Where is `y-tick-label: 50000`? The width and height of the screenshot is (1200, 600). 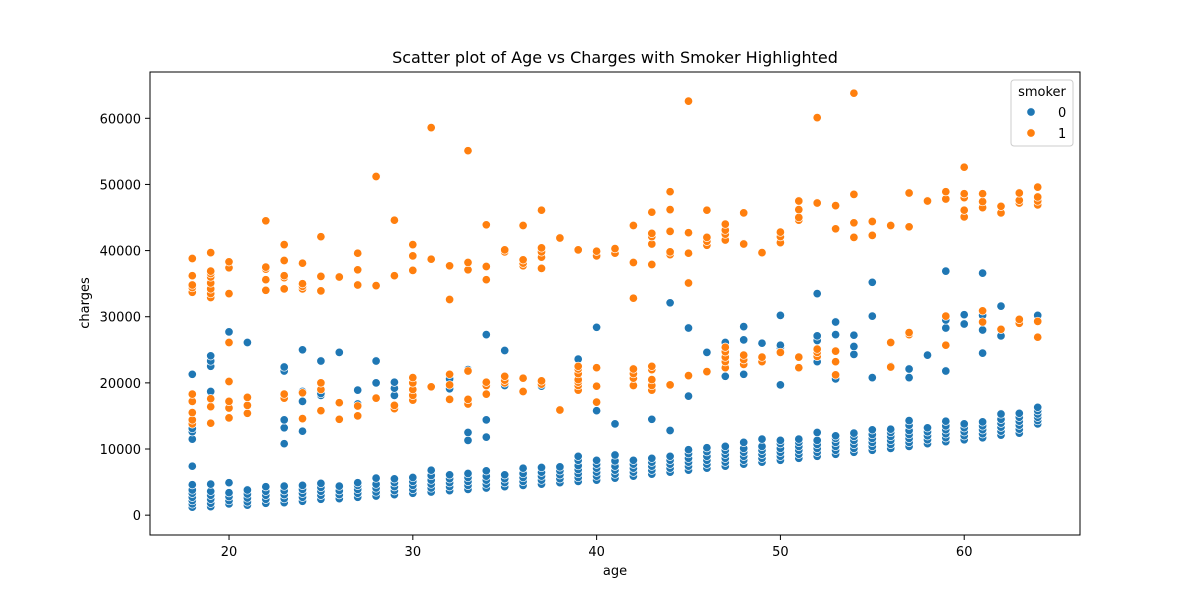 y-tick-label: 50000 is located at coordinates (120, 185).